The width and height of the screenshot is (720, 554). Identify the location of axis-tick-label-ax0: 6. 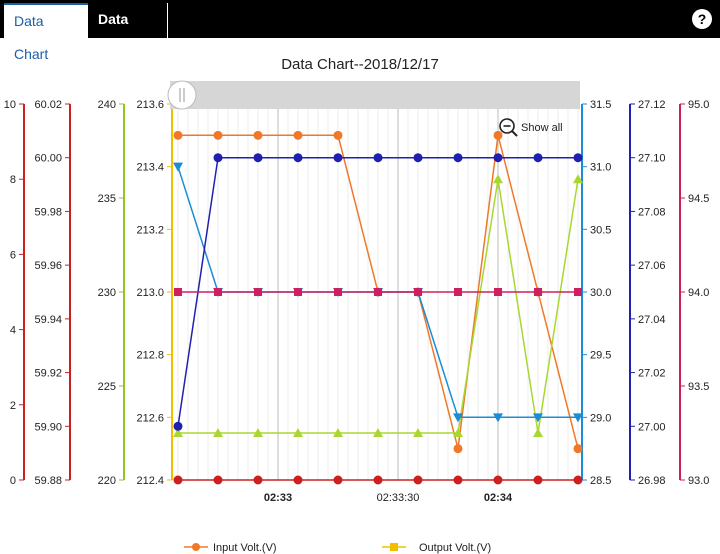
(13, 255).